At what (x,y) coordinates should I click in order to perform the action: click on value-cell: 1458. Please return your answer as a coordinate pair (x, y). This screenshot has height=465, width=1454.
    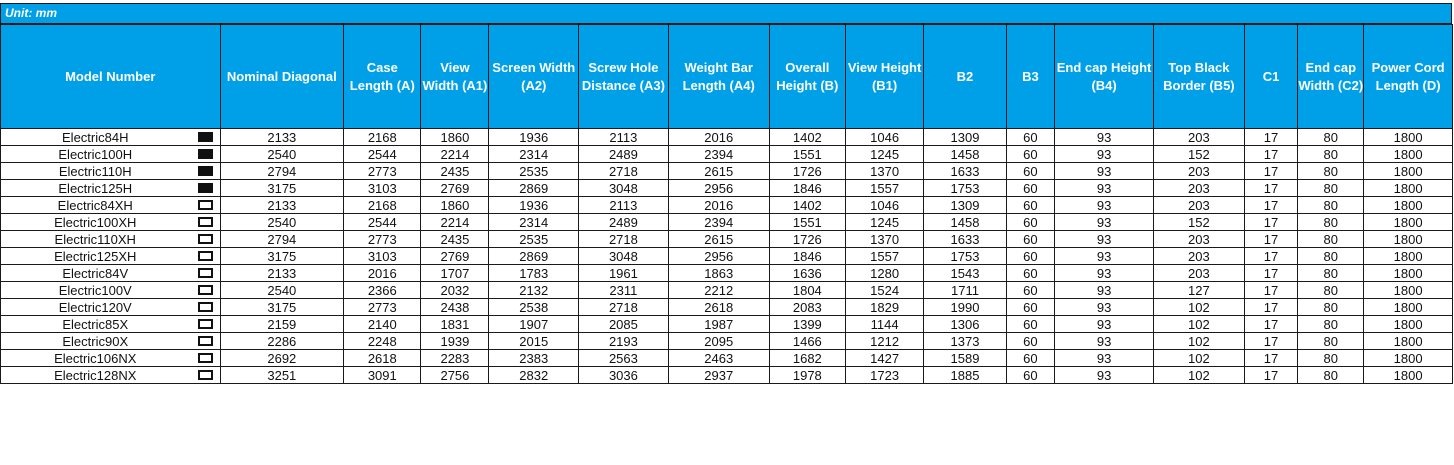
    Looking at the image, I should click on (965, 154).